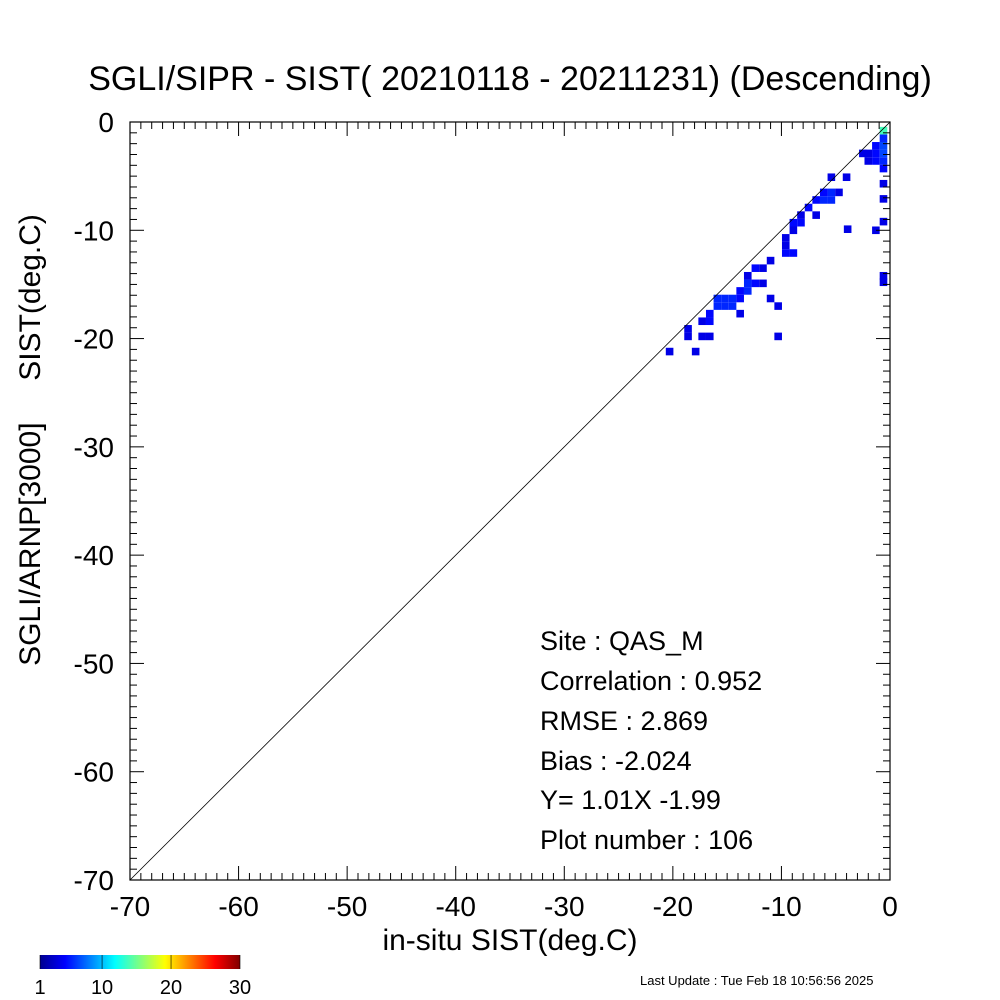 This screenshot has width=1000, height=1000. What do you see at coordinates (455, 906) in the screenshot?
I see `x-tick-label: -40` at bounding box center [455, 906].